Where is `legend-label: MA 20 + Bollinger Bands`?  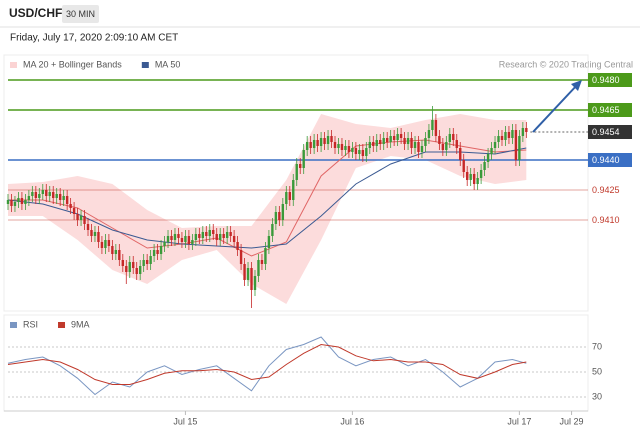
legend-label: MA 20 + Bollinger Bands is located at coordinates (72, 64).